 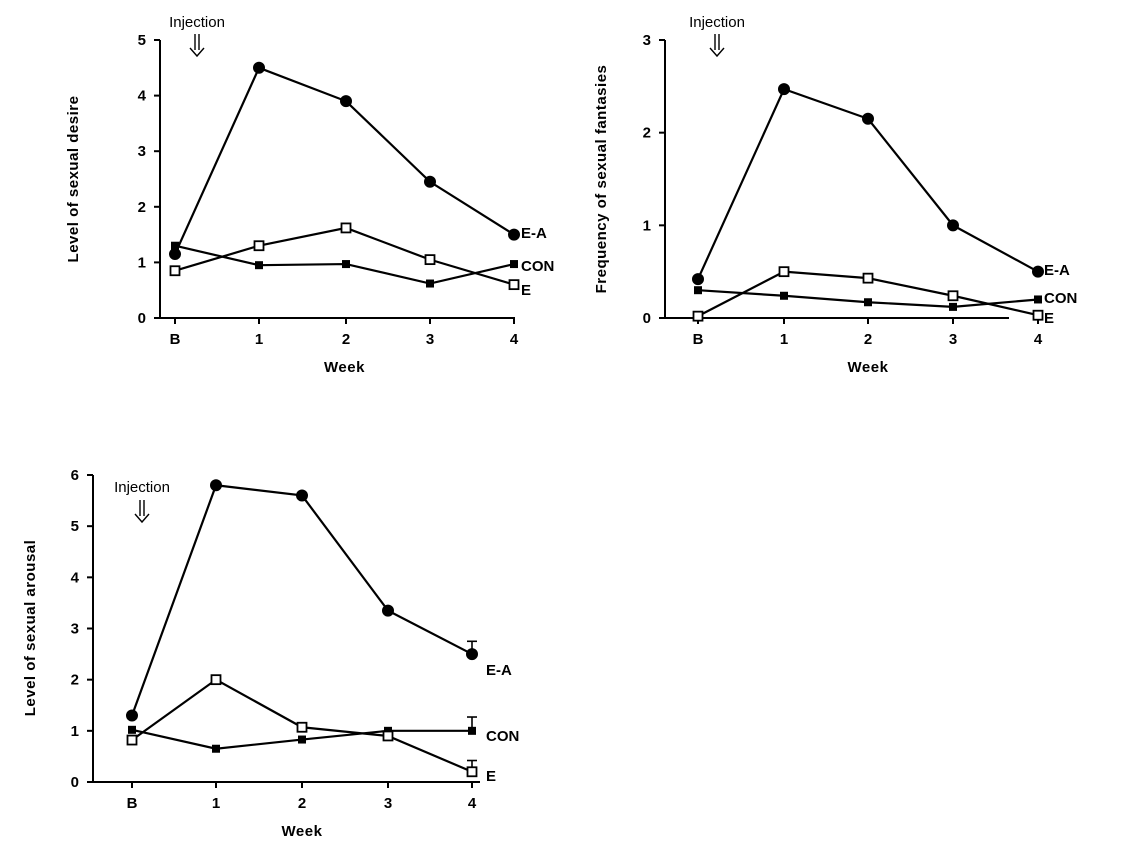 What do you see at coordinates (30, 628) in the screenshot?
I see `y-axis-title: Level of sexual arousal` at bounding box center [30, 628].